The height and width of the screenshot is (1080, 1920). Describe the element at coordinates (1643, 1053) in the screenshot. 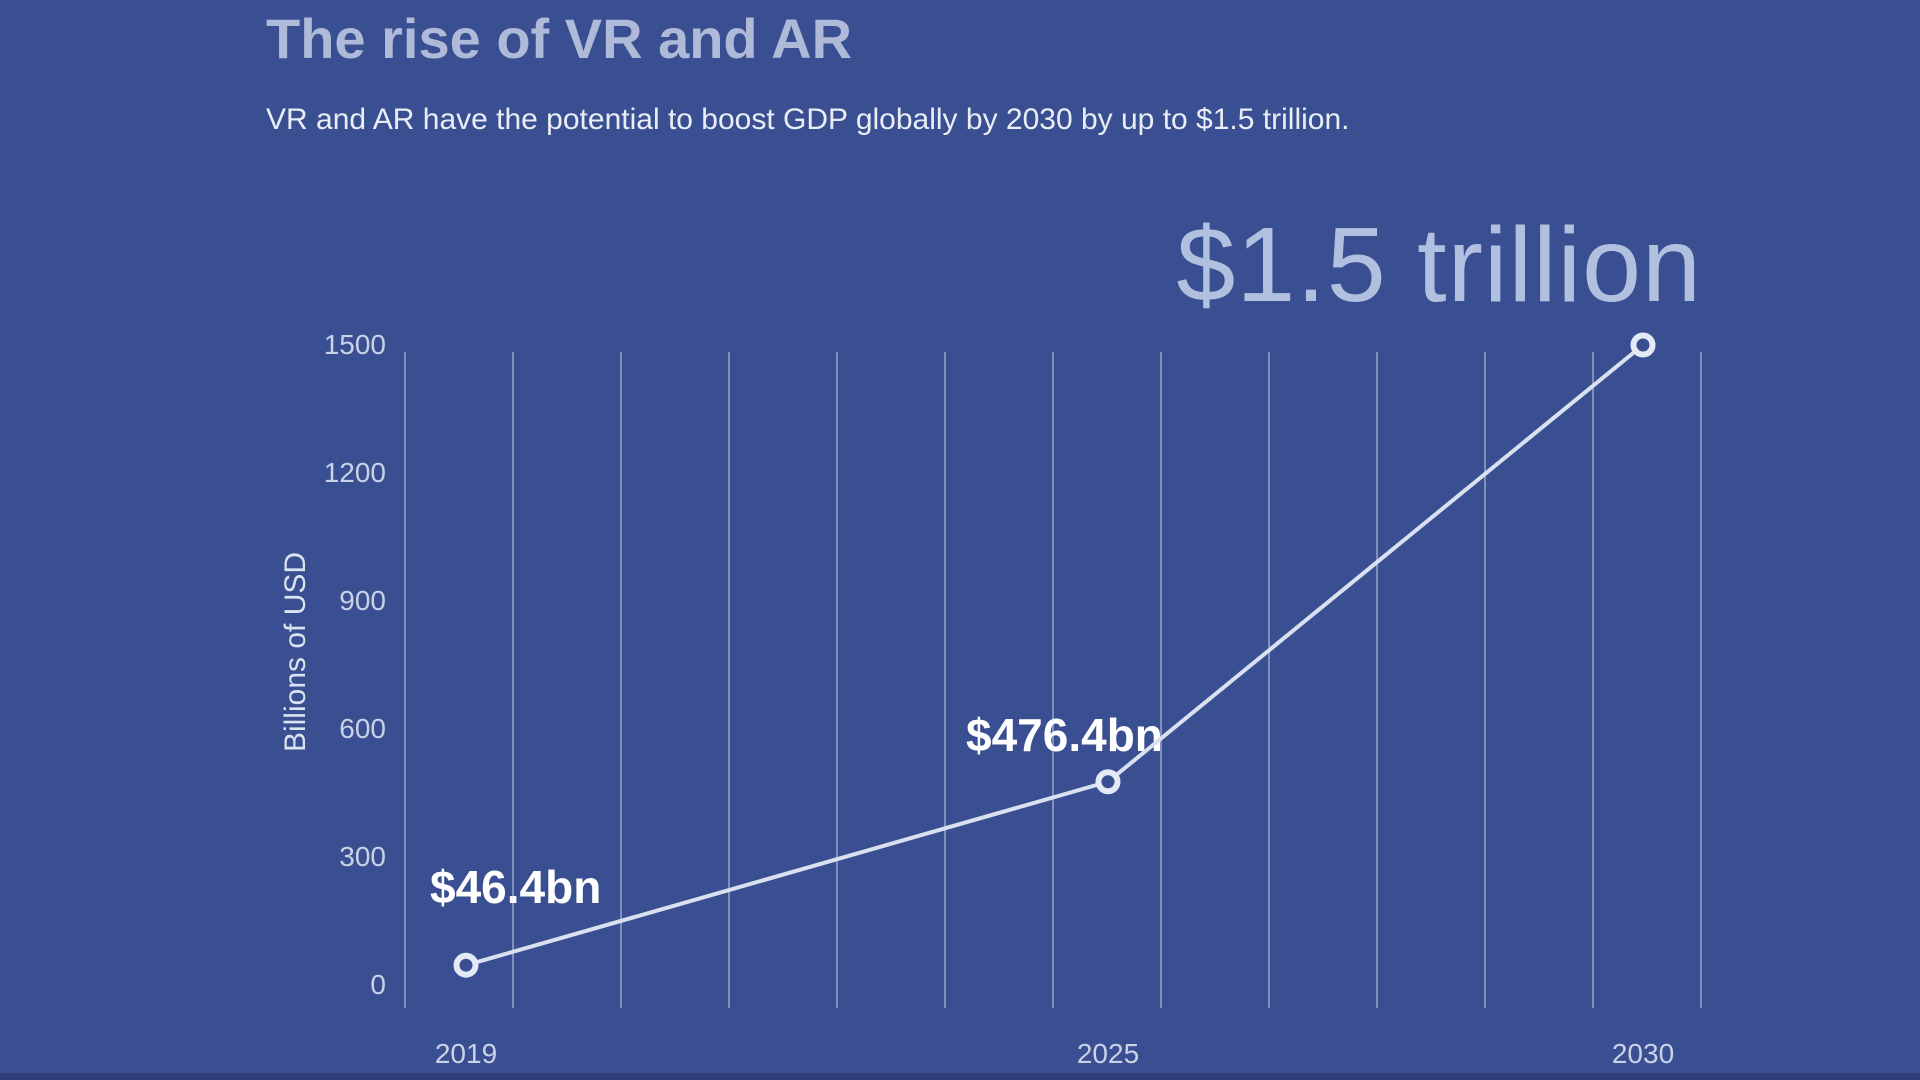

I see `x-tick-label: 2030` at that location.